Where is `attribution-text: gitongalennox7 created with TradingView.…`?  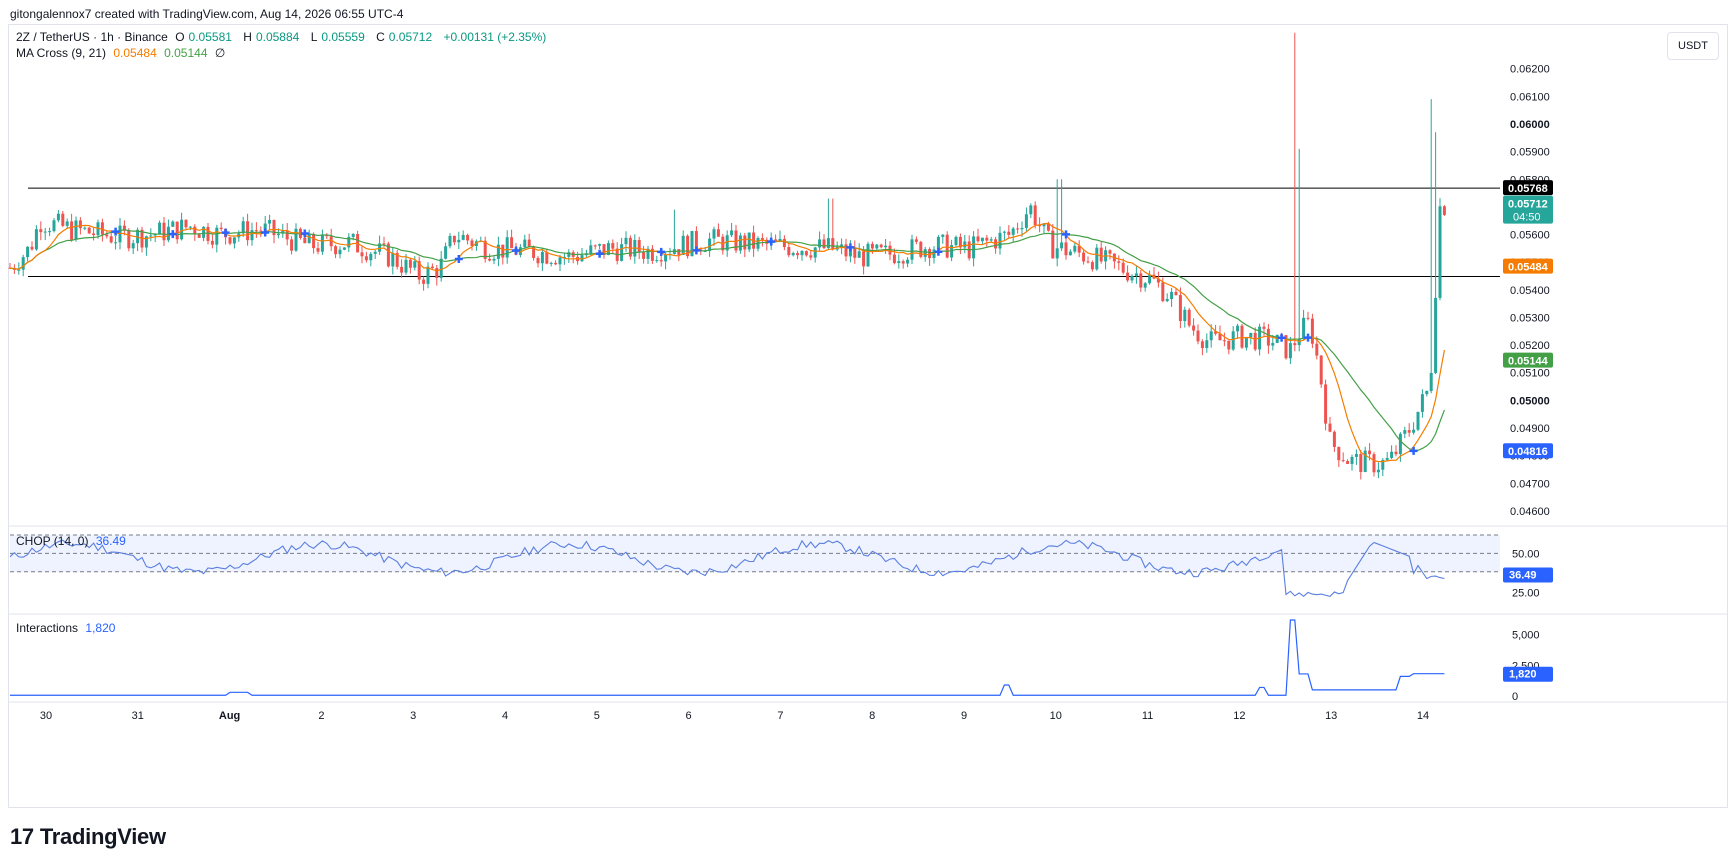
attribution-text: gitongalennox7 created with TradingView.… is located at coordinates (207, 14).